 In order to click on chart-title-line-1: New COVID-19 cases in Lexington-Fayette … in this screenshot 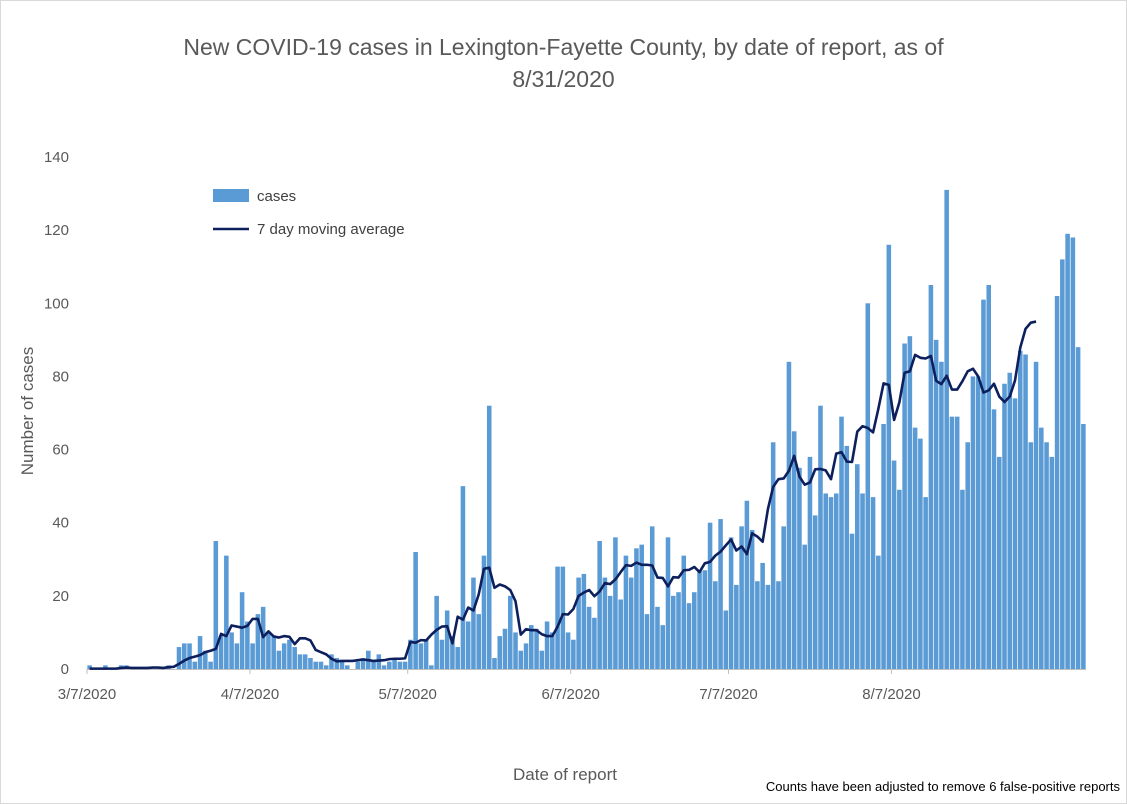, I will do `click(563, 47)`.